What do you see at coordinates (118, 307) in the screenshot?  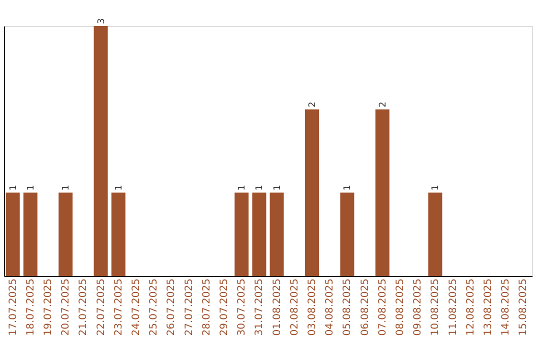 I see `x-tick-label: 23.07.2025` at bounding box center [118, 307].